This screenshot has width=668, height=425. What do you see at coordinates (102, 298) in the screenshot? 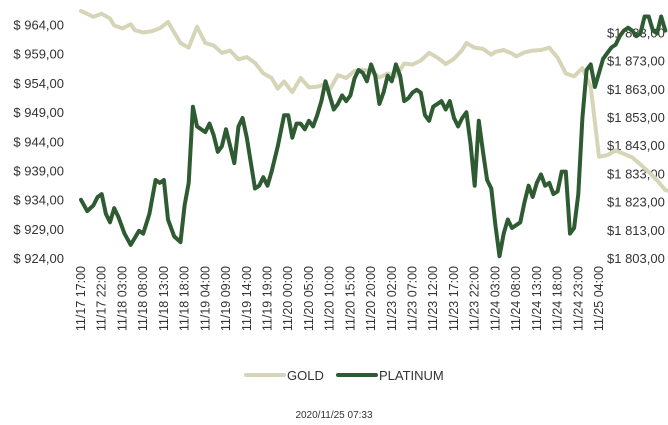
I see `x-tick-label: 11/17 22:00` at bounding box center [102, 298].